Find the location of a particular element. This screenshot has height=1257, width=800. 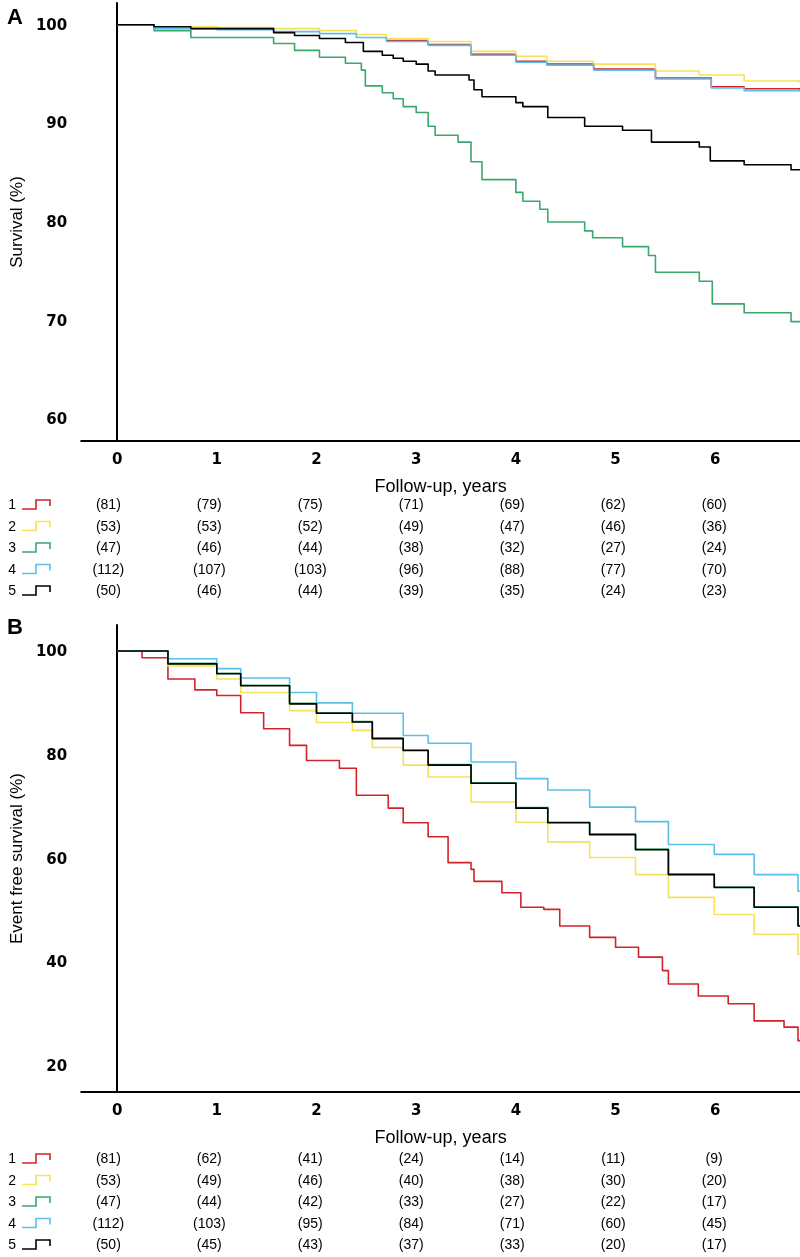

text: (69) is located at coordinates (512, 504).